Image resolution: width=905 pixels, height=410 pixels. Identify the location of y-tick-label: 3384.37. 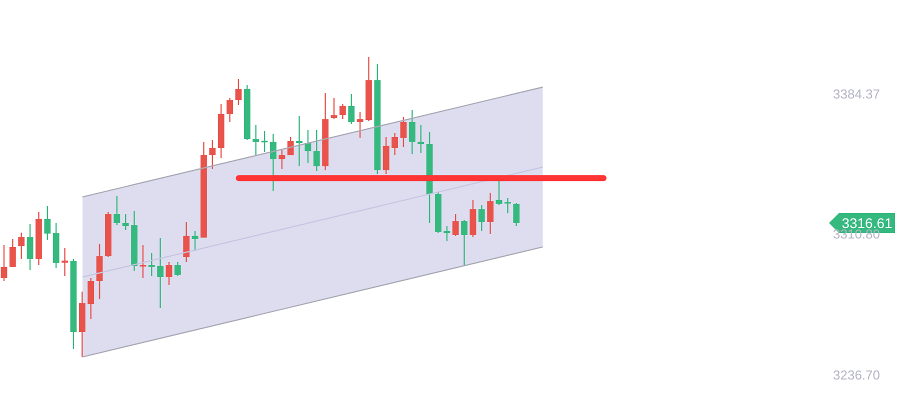
(856, 94).